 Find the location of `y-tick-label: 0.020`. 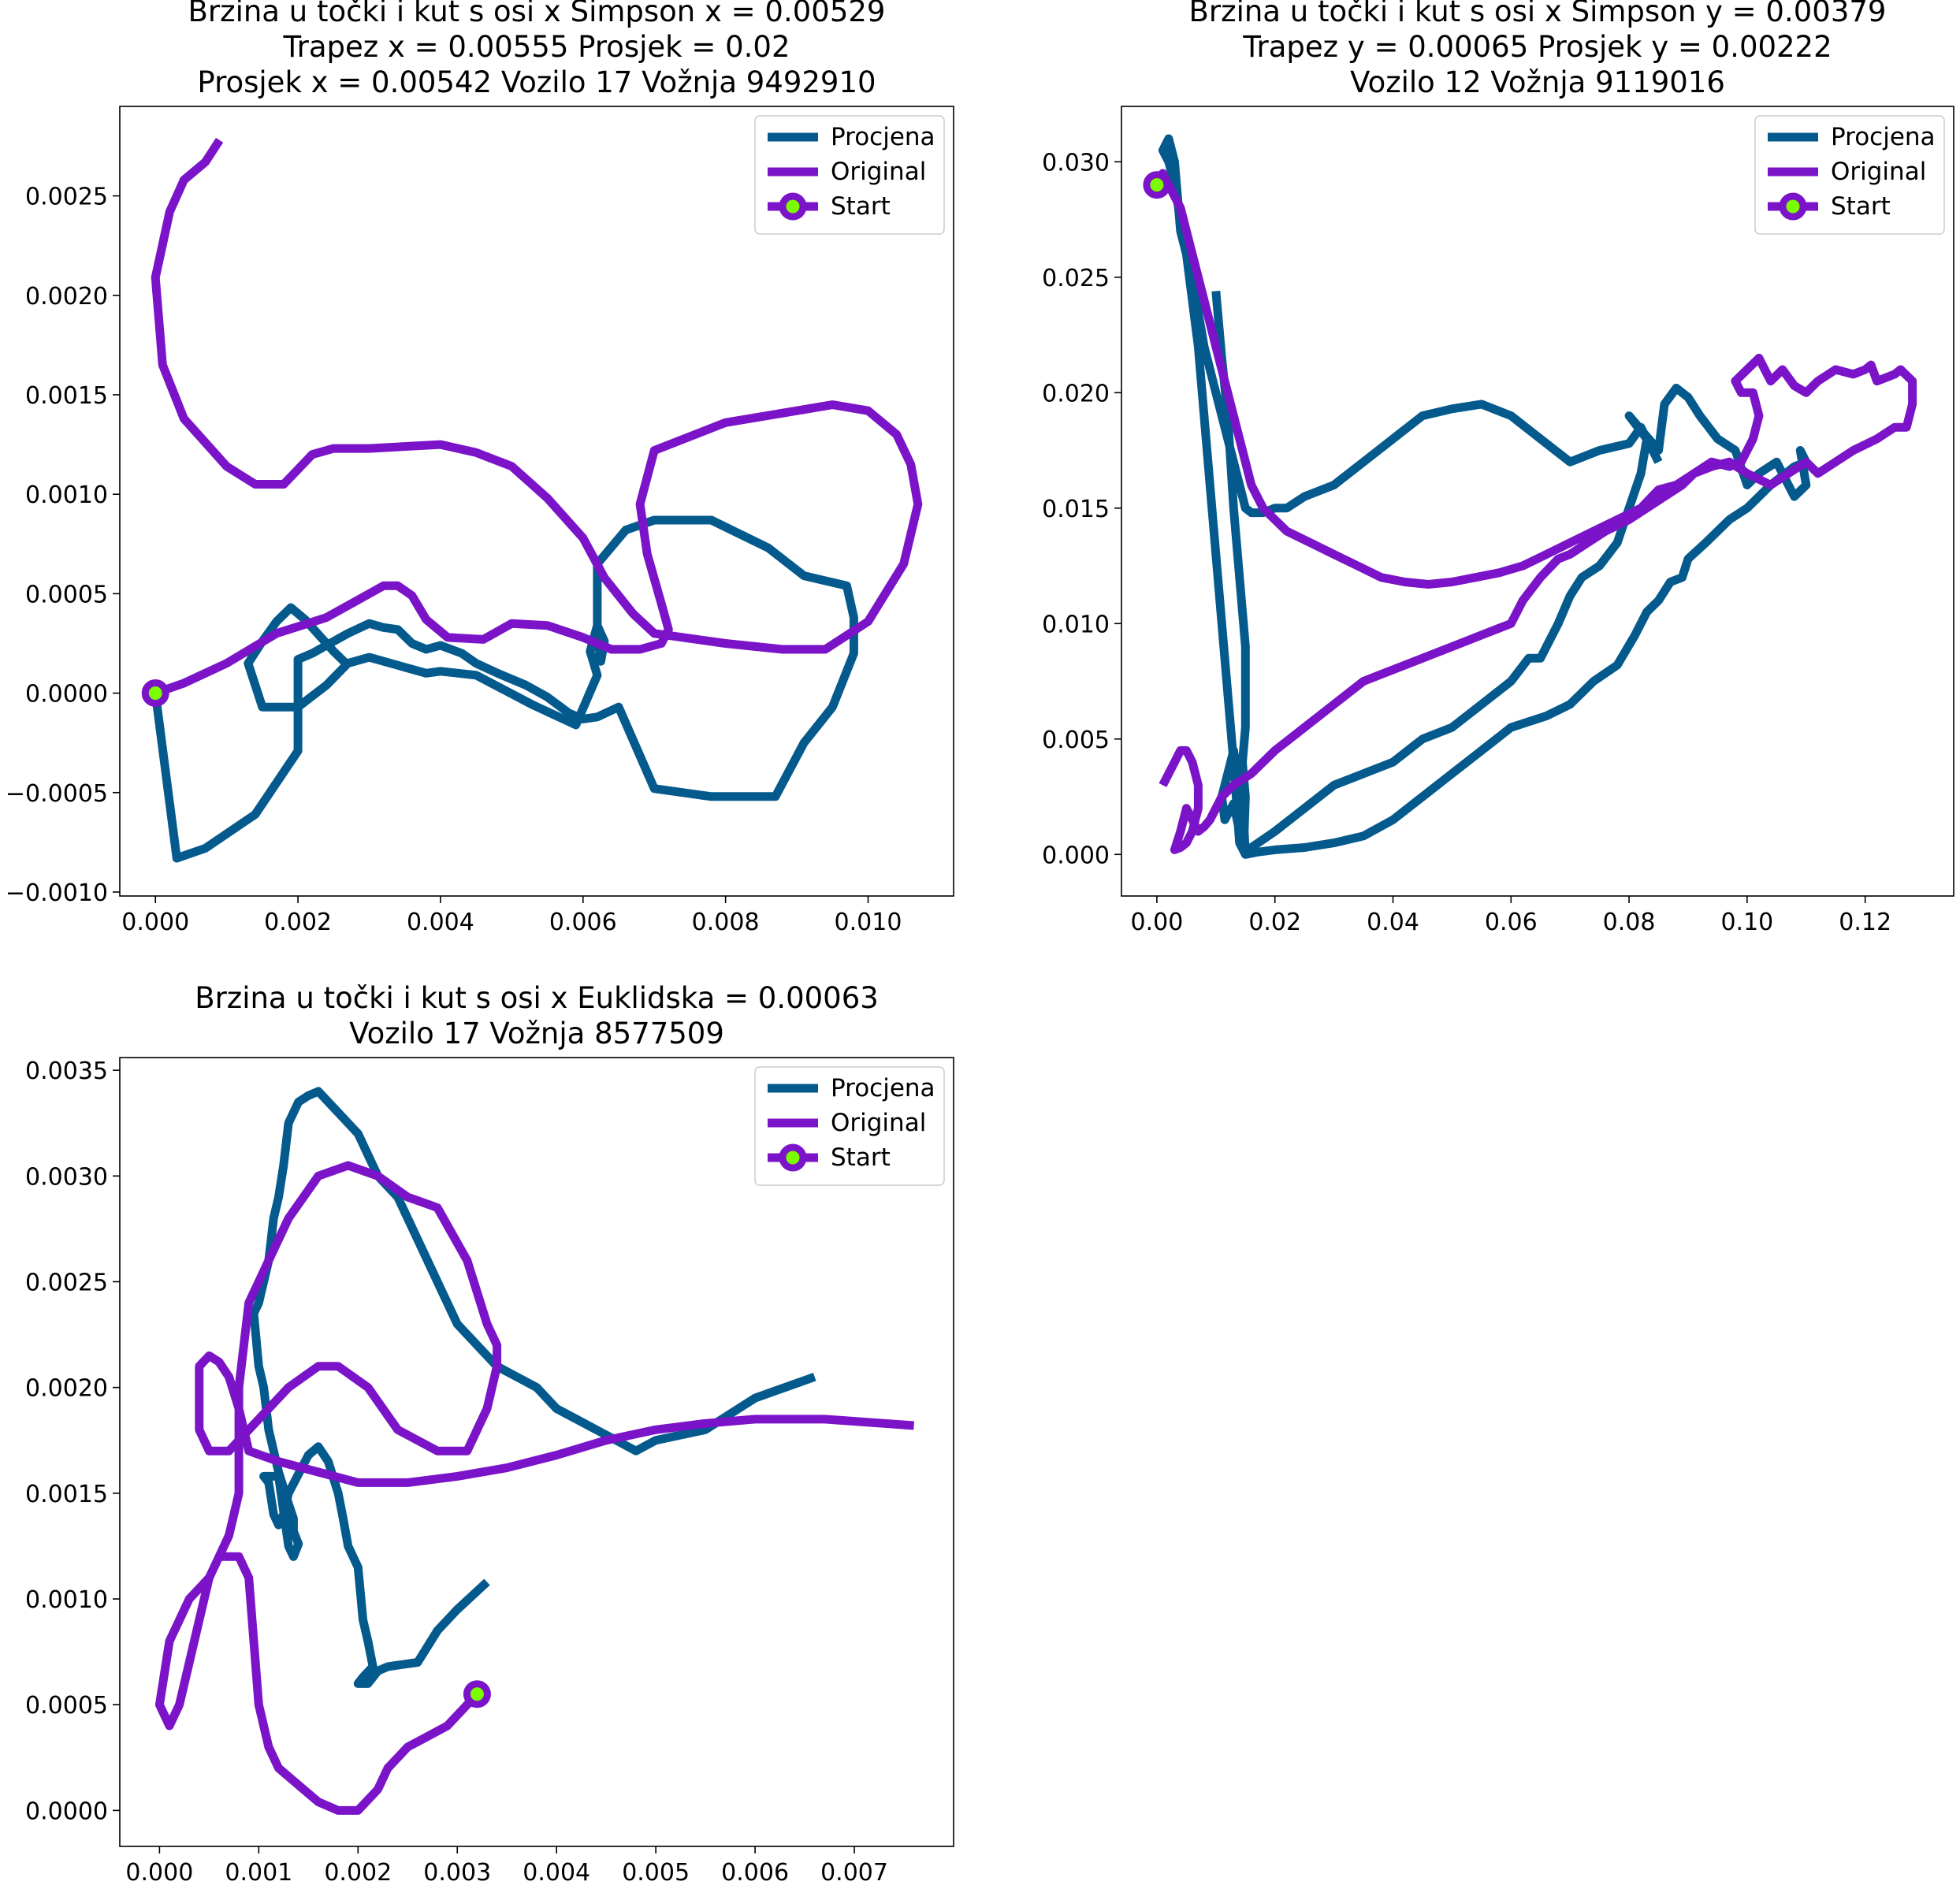

y-tick-label: 0.020 is located at coordinates (1076, 393).